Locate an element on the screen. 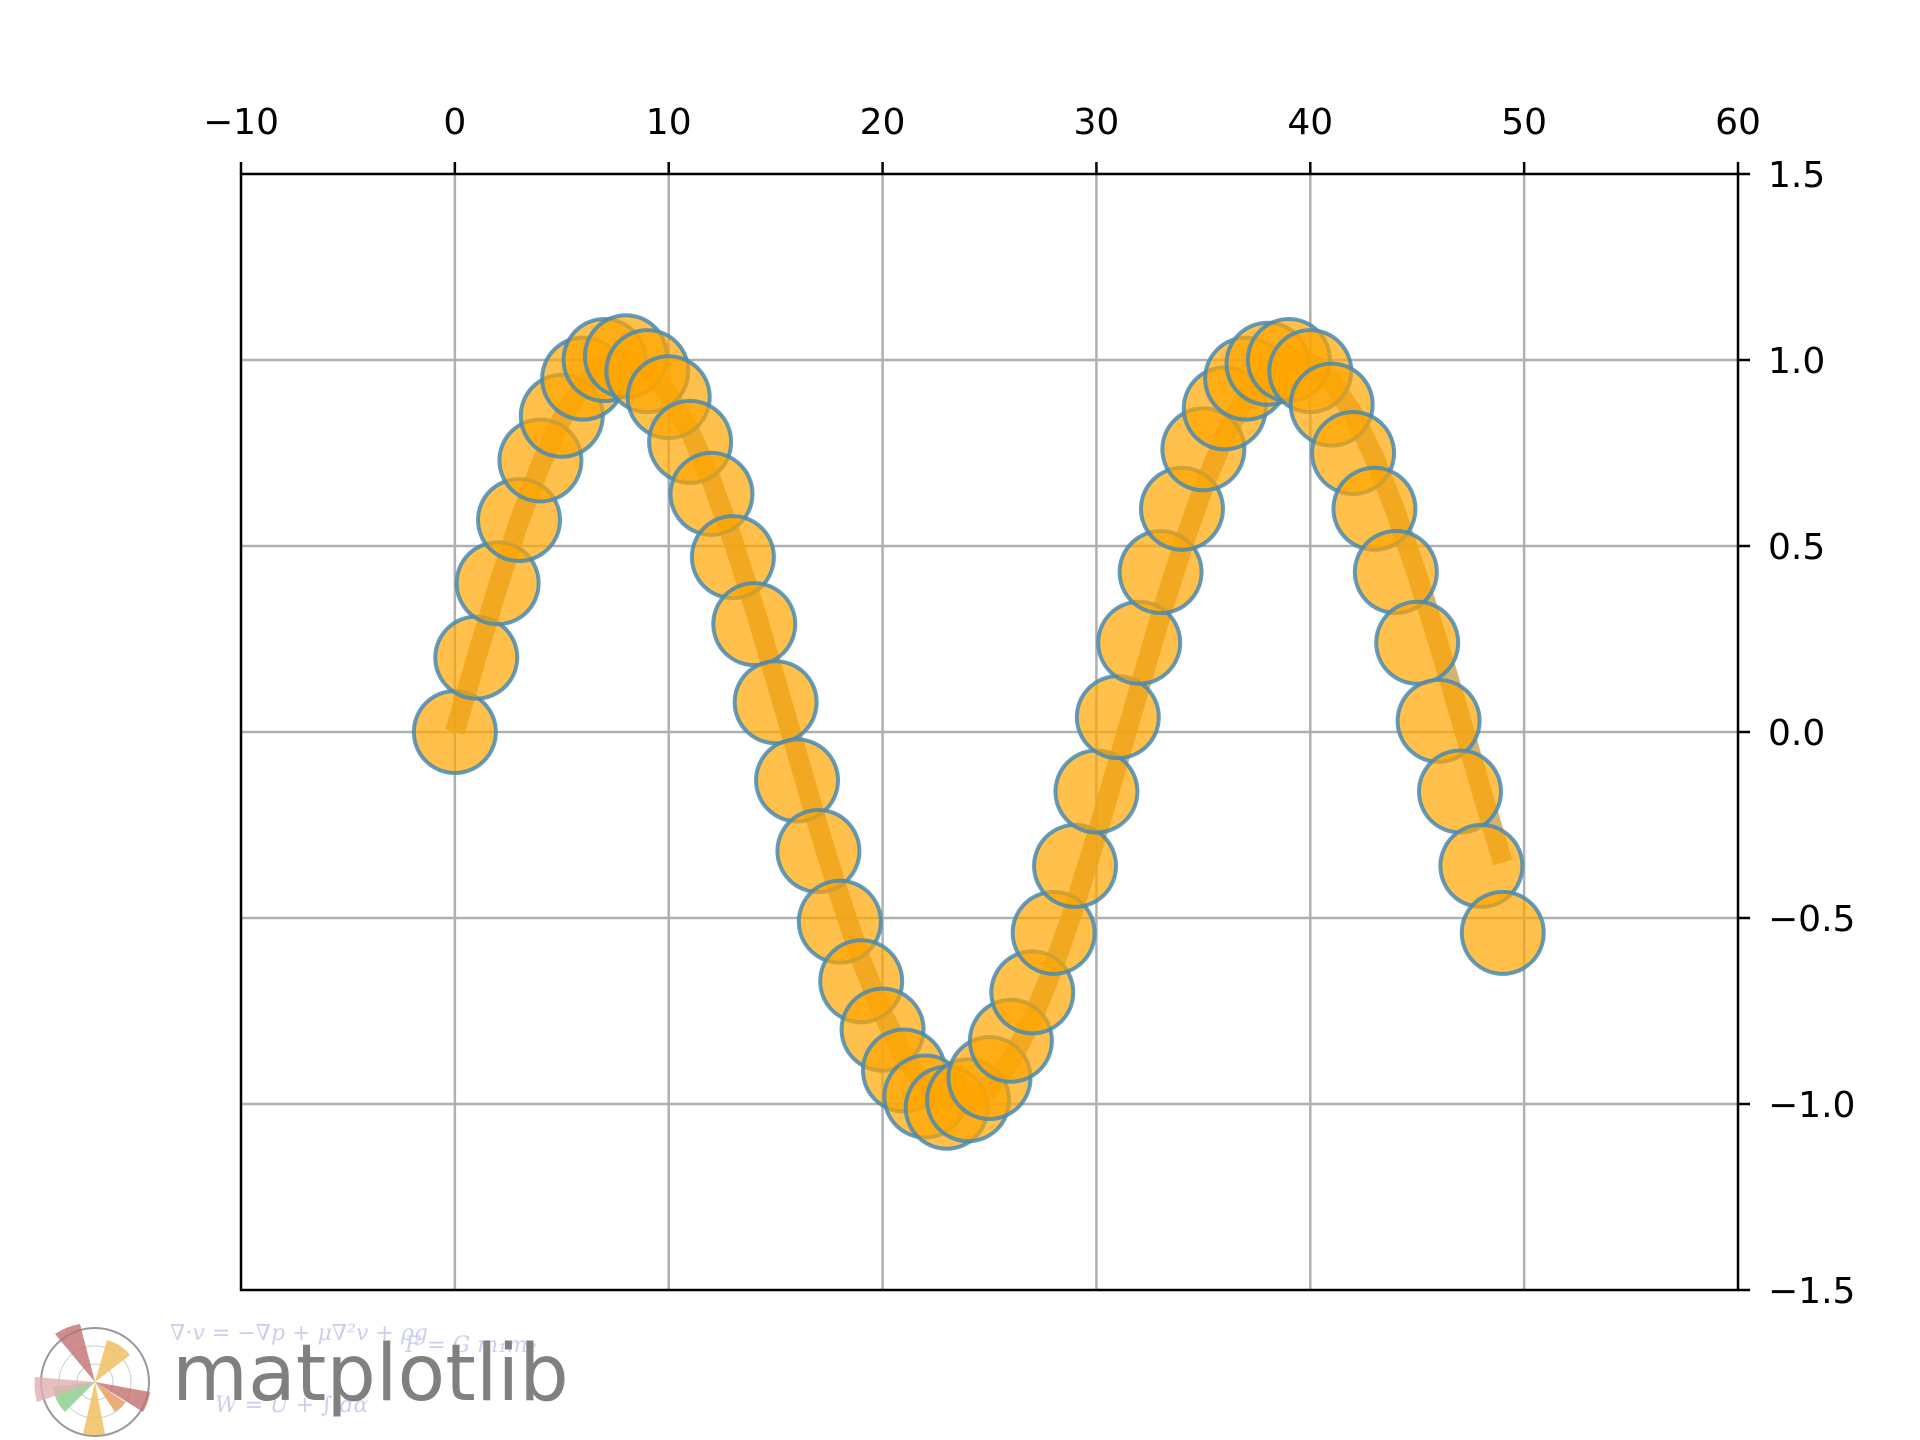 The height and width of the screenshot is (1440, 1920). logo-wordmark: matplotlib is located at coordinates (370, 1374).